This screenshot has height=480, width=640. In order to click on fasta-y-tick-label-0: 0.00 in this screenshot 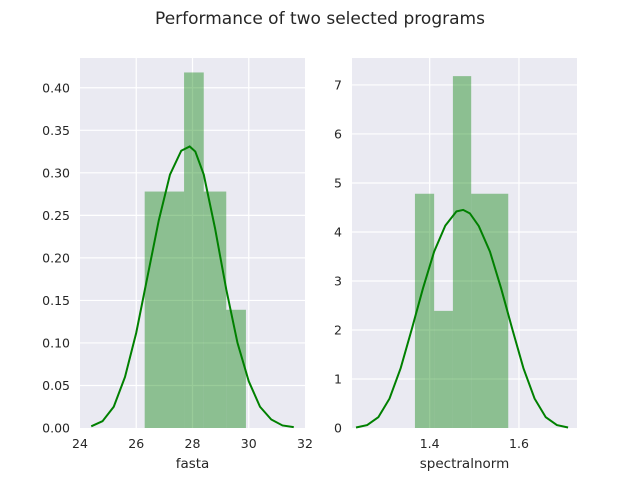, I will do `click(56, 428)`.